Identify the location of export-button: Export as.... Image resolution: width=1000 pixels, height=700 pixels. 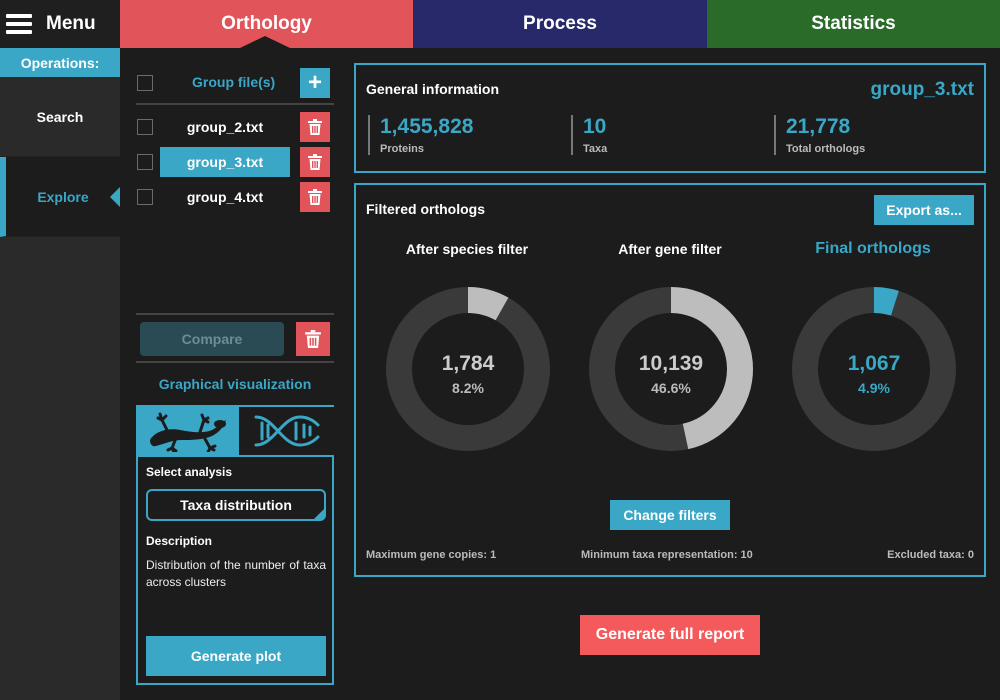
(924, 210).